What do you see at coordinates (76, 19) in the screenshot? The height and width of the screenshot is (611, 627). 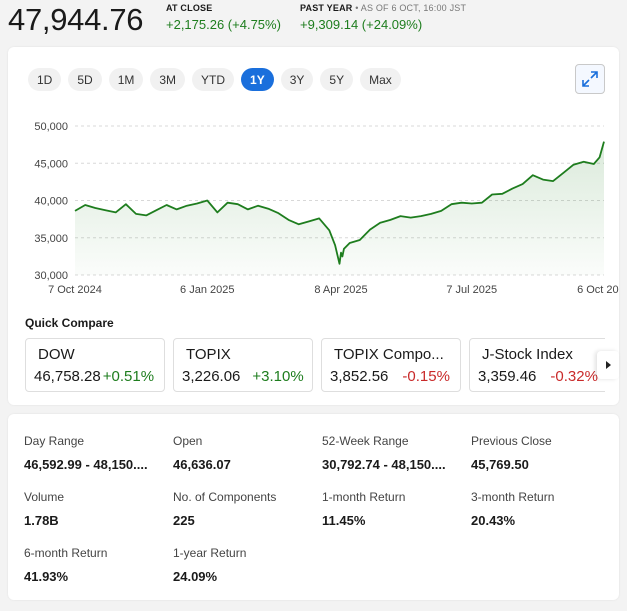 I see `current-price: 47,944.76` at bounding box center [76, 19].